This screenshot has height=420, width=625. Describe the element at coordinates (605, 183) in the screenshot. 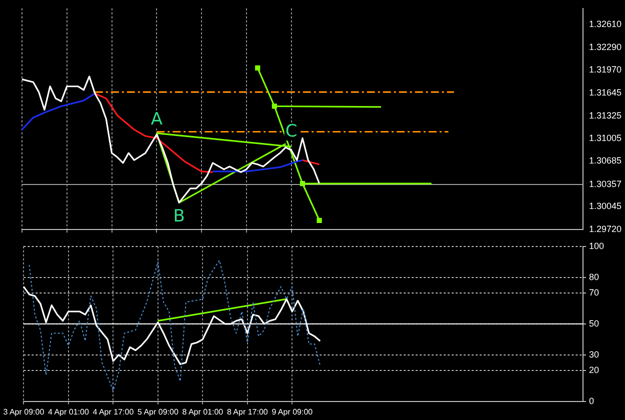

I see `y-tick-label: 1.30357` at that location.